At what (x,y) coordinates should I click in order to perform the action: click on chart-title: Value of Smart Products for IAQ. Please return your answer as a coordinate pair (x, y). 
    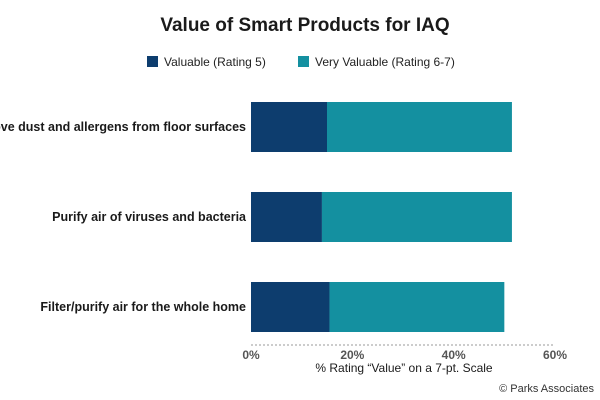
    Looking at the image, I should click on (304, 25).